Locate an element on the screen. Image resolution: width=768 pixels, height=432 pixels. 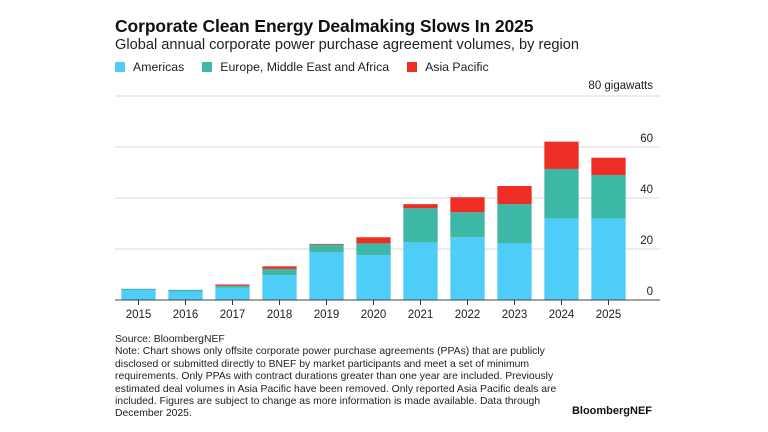
x-tick-label: 2015 is located at coordinates (139, 315).